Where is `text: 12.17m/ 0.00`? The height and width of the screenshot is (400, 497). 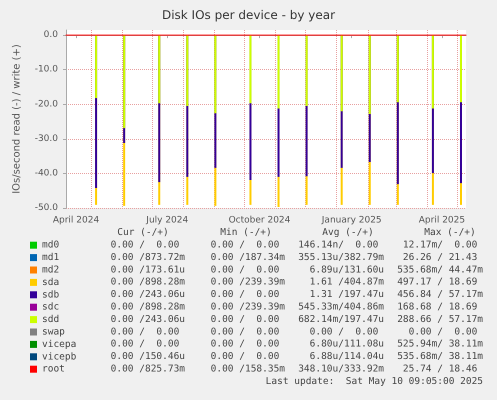 text: 12.17m/ 0.00 is located at coordinates (440, 245).